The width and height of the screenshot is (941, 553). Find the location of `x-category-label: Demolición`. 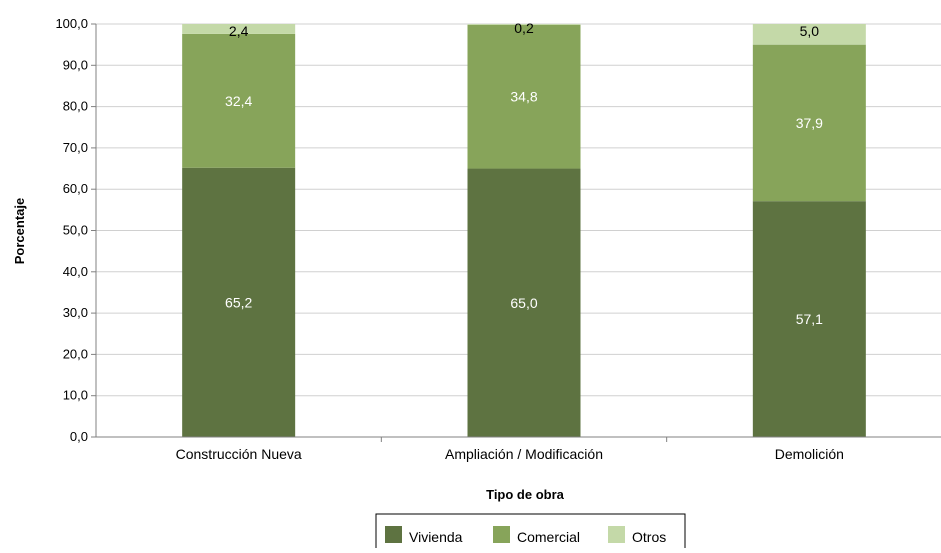

x-category-label: Demolición is located at coordinates (809, 454).